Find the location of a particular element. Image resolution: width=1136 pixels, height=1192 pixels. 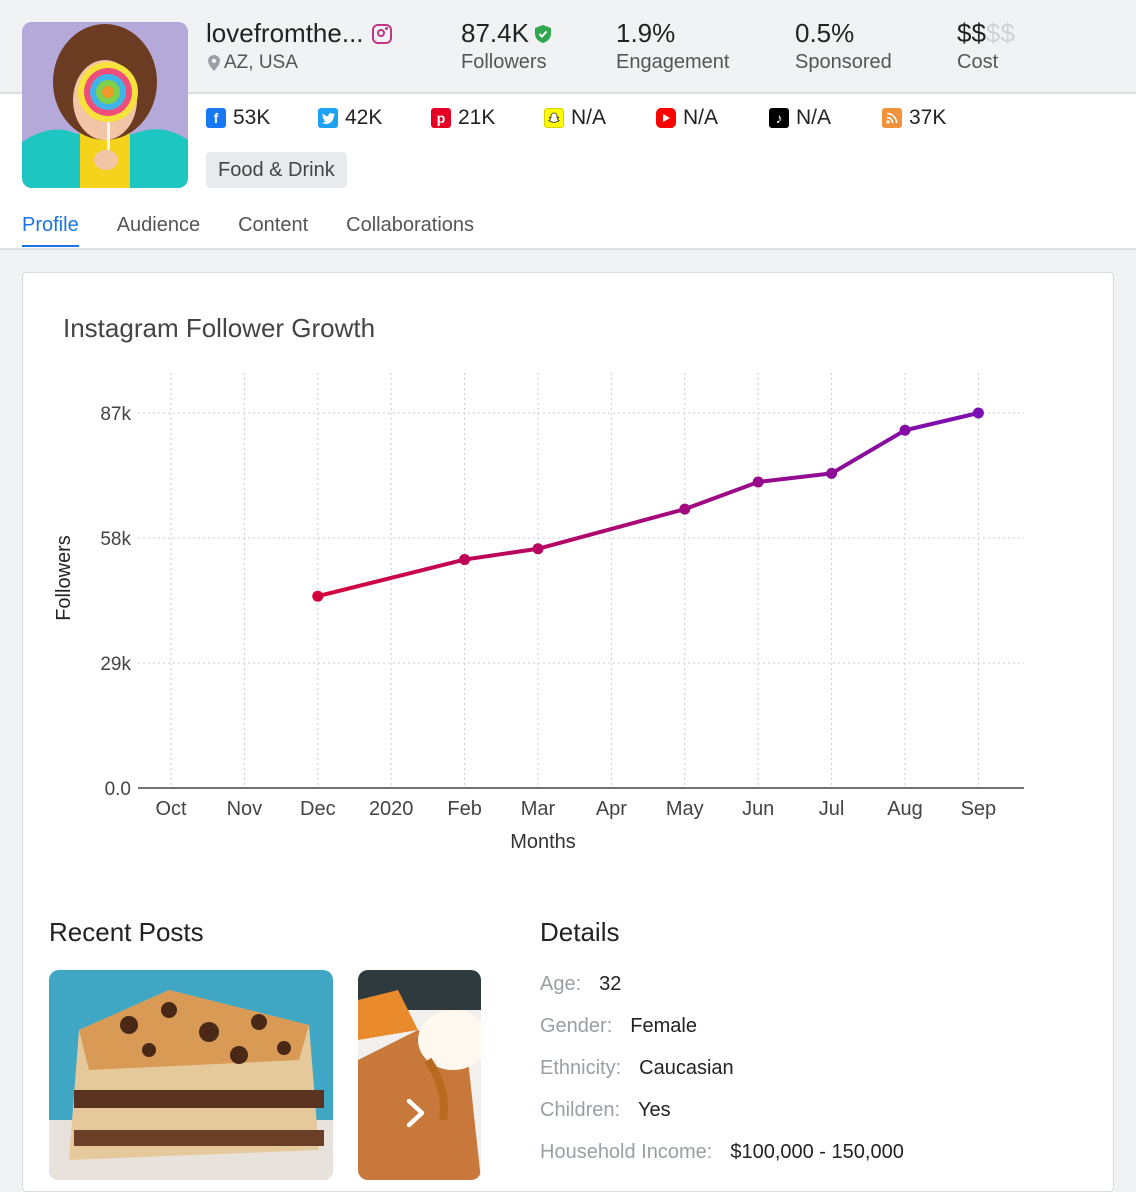

x-tick-label: Sep is located at coordinates (979, 809).